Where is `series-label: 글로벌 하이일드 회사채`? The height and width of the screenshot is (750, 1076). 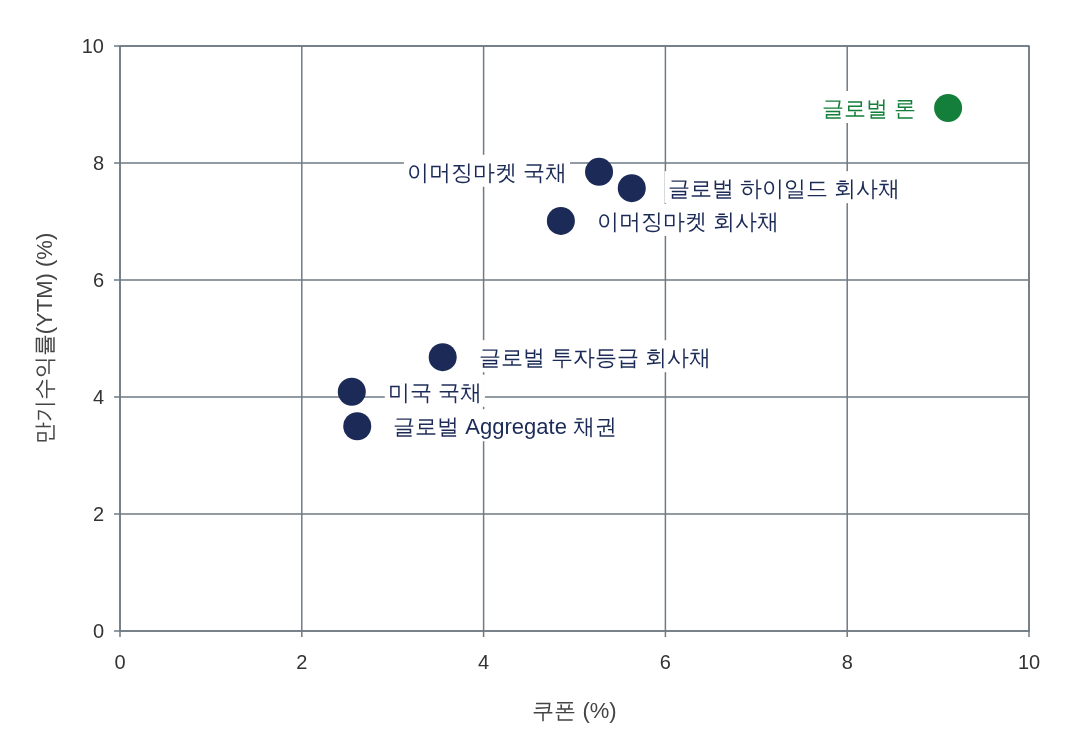
series-label: 글로벌 하이일드 회사채 is located at coordinates (783, 189).